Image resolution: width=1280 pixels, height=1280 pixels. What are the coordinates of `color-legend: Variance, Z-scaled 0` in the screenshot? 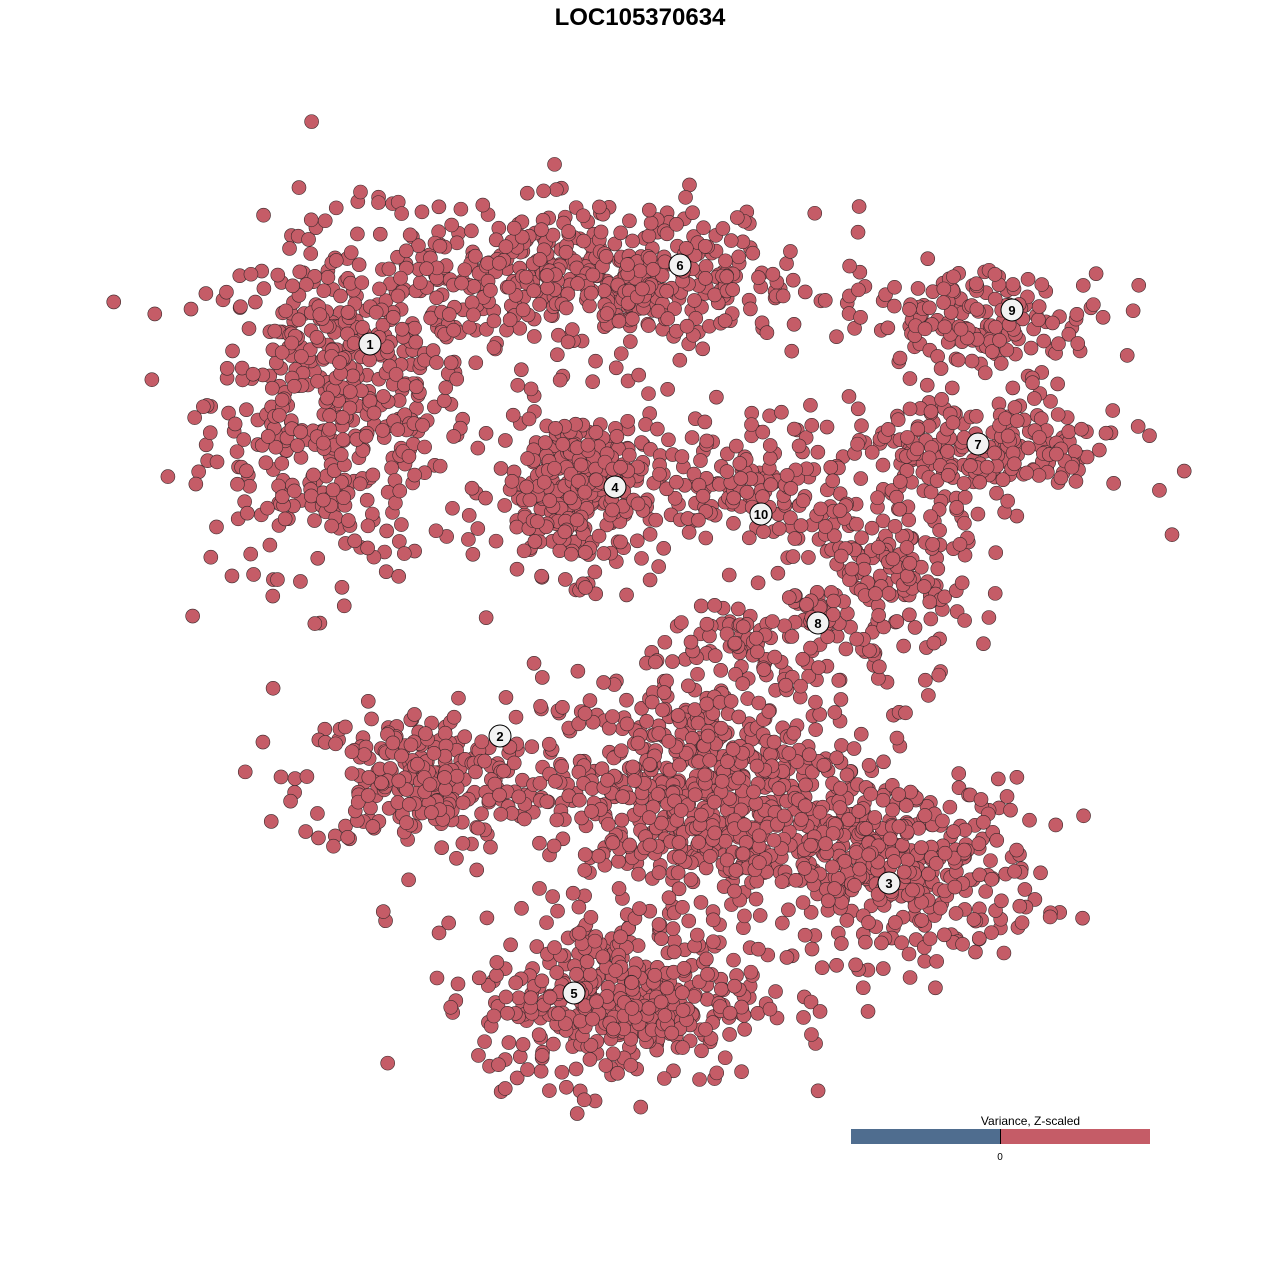 It's located at (1000, 1138).